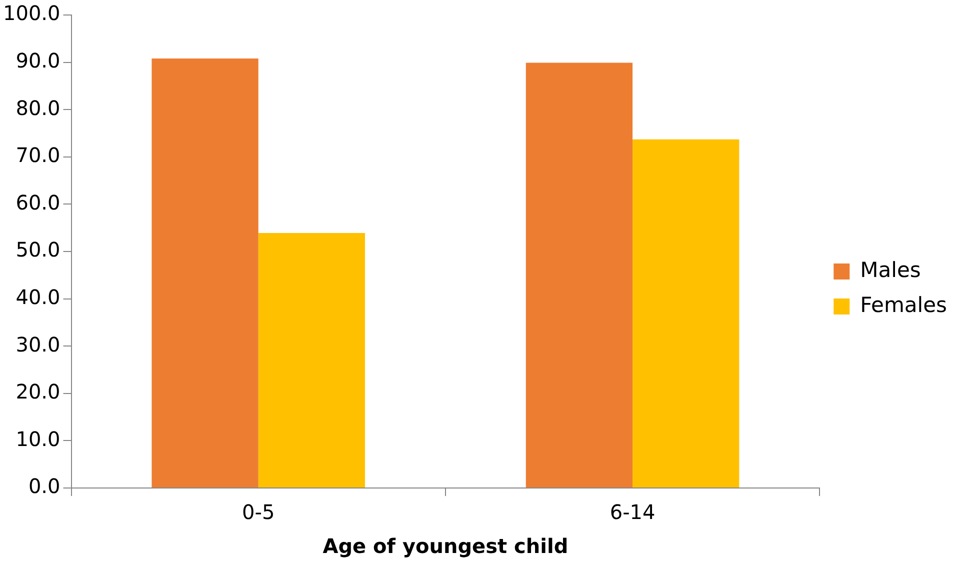  What do you see at coordinates (890, 270) in the screenshot?
I see `legend-label: Males` at bounding box center [890, 270].